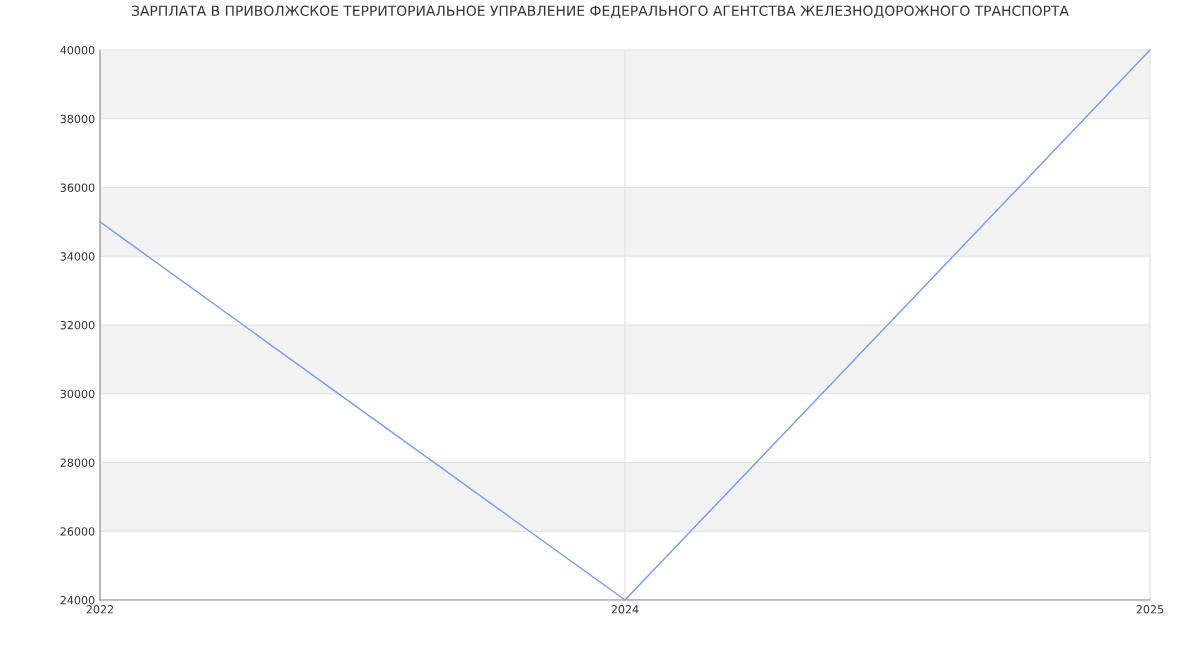 Image resolution: width=1200 pixels, height=650 pixels. I want to click on chart-title: ЗАРПЛАТА В ПРИВОЛЖСКОЕ ТЕРРИТОРИАЛЬНОЕ УПРАВЛЕНИЕ ФЕДЕРАЛЬНОГО АГЕНТСТВА ЖЕЛЕЗНОДОРОЖНОГО ТРАНСПОРТА, so click(600, 12).